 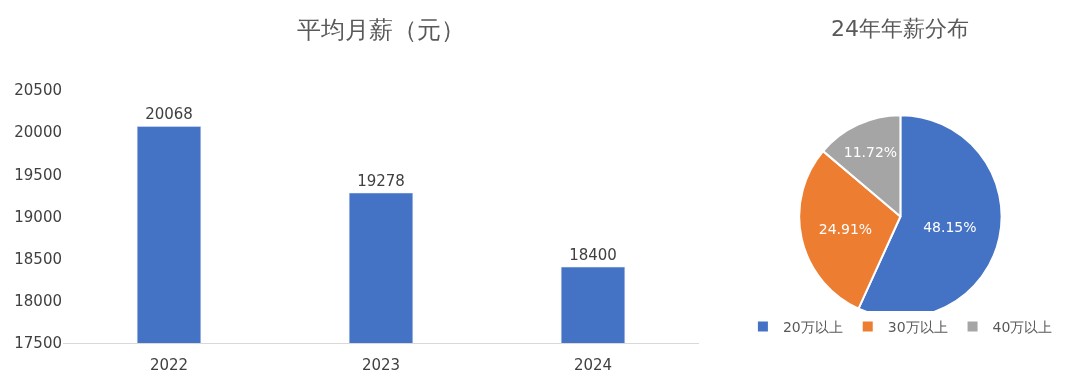 What do you see at coordinates (38, 174) in the screenshot?
I see `y-tick-label: 19500` at bounding box center [38, 174].